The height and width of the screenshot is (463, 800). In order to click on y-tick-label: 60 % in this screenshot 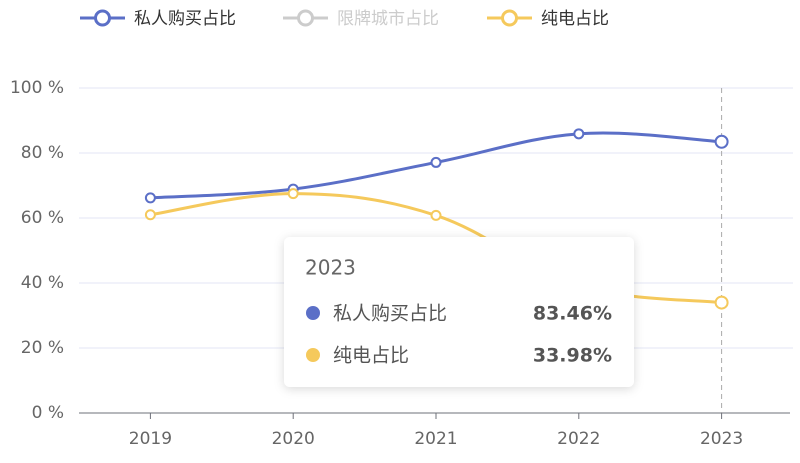, I will do `click(42, 218)`.